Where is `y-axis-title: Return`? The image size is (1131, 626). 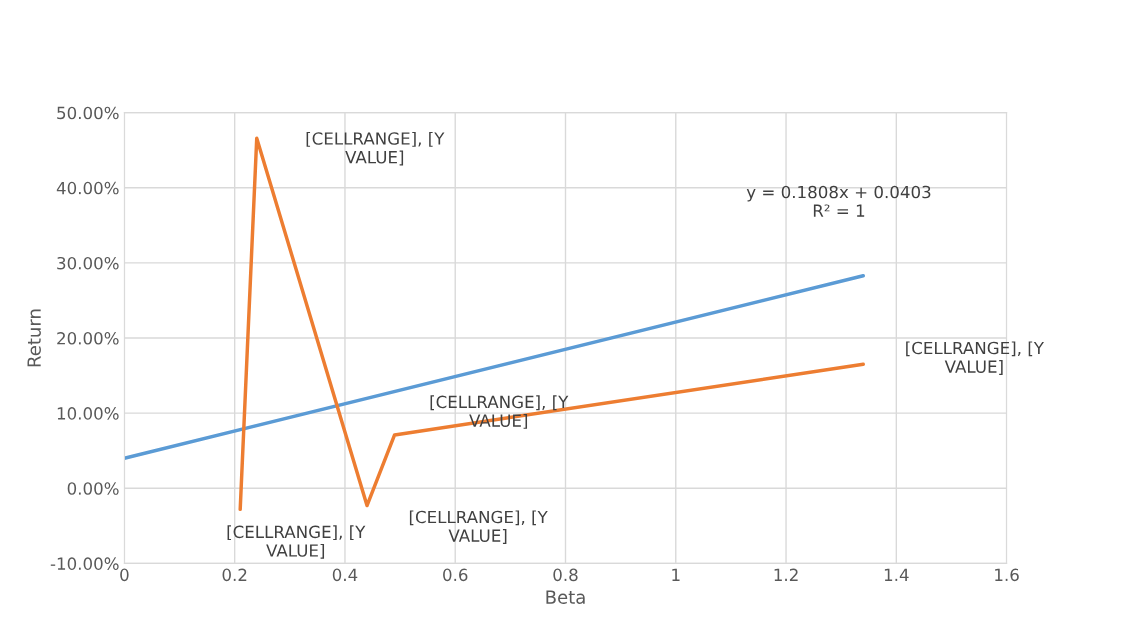
y-axis-title: Return is located at coordinates (34, 338).